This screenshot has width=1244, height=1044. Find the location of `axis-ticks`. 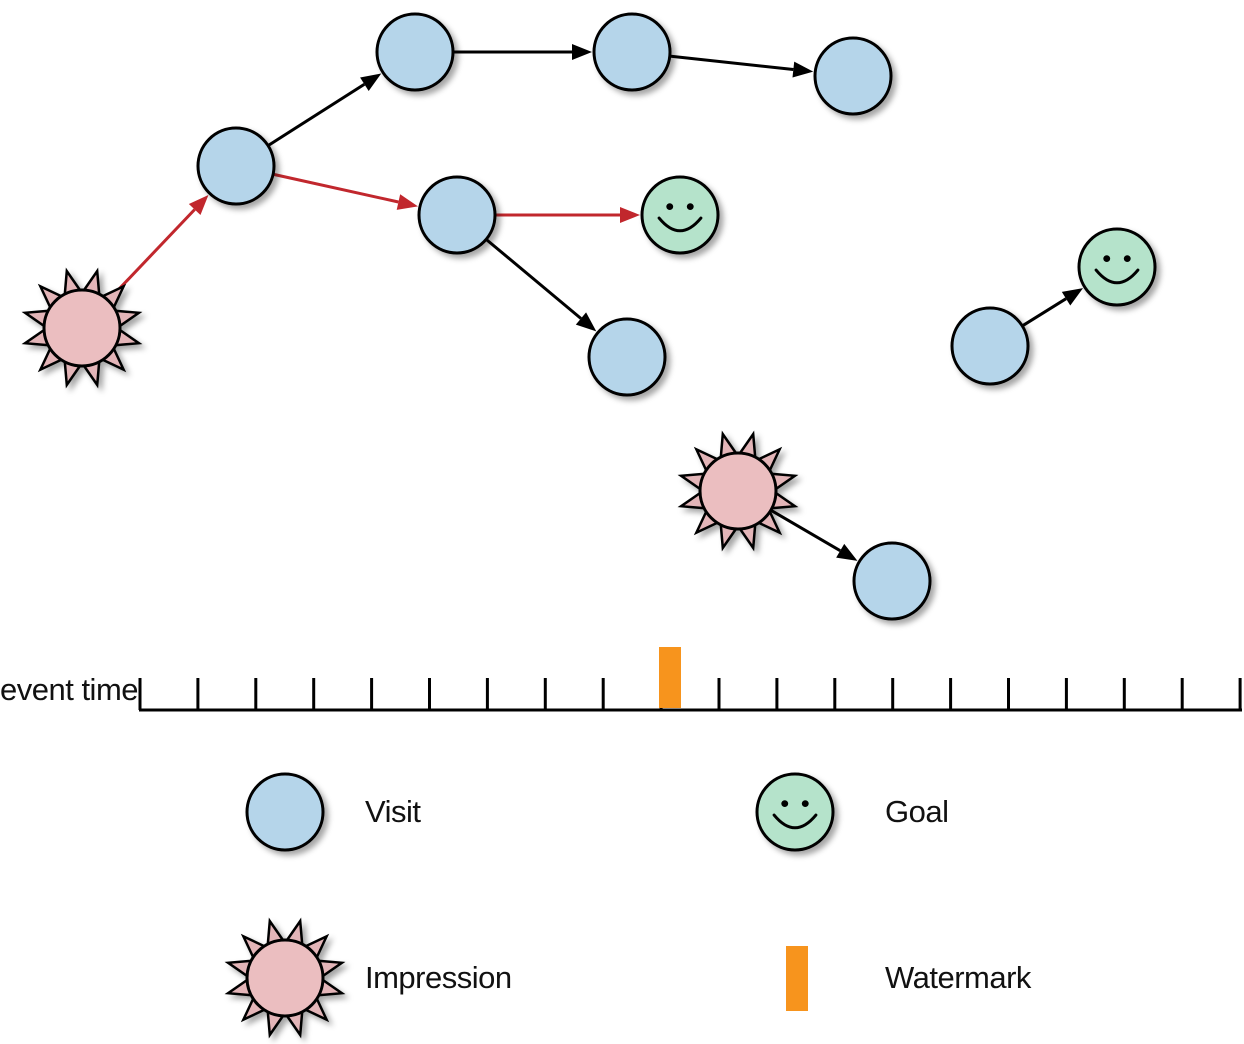

axis-ticks is located at coordinates (690, 694).